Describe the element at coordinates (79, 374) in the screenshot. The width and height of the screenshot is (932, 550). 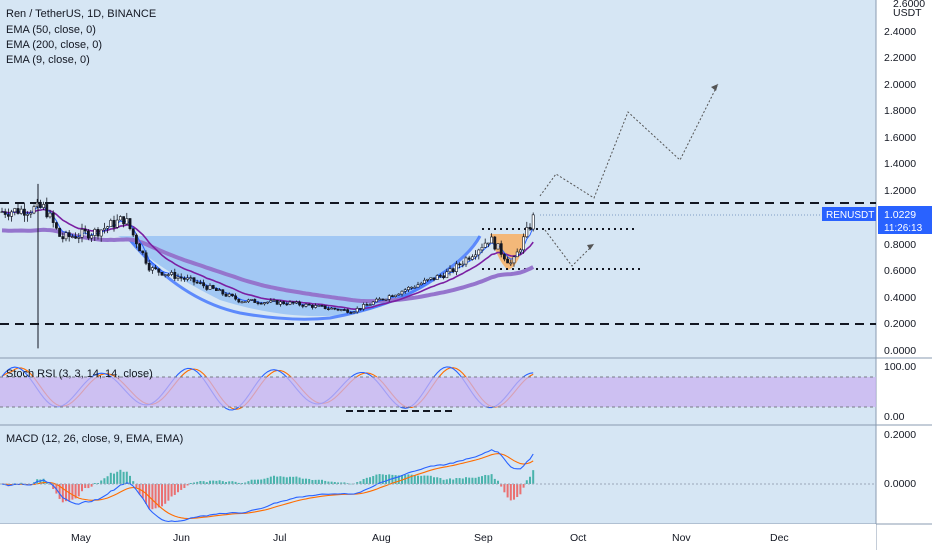
I see `stoch-rsi-title: Stoch RSI (3, 3, 14, 14, close)` at that location.